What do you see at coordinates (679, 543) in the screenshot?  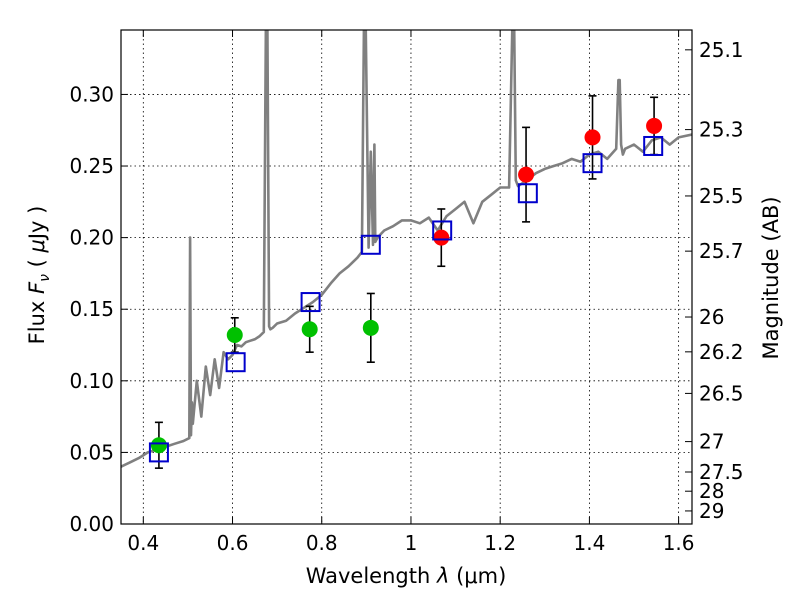 I see `x-tick-label: 1.6` at bounding box center [679, 543].